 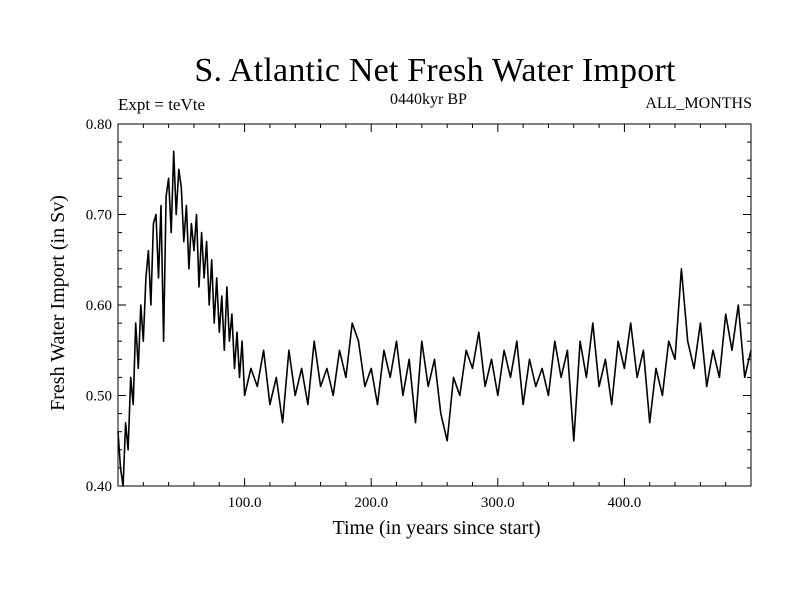 I want to click on y-tick-label: 0.40, so click(x=99, y=487).